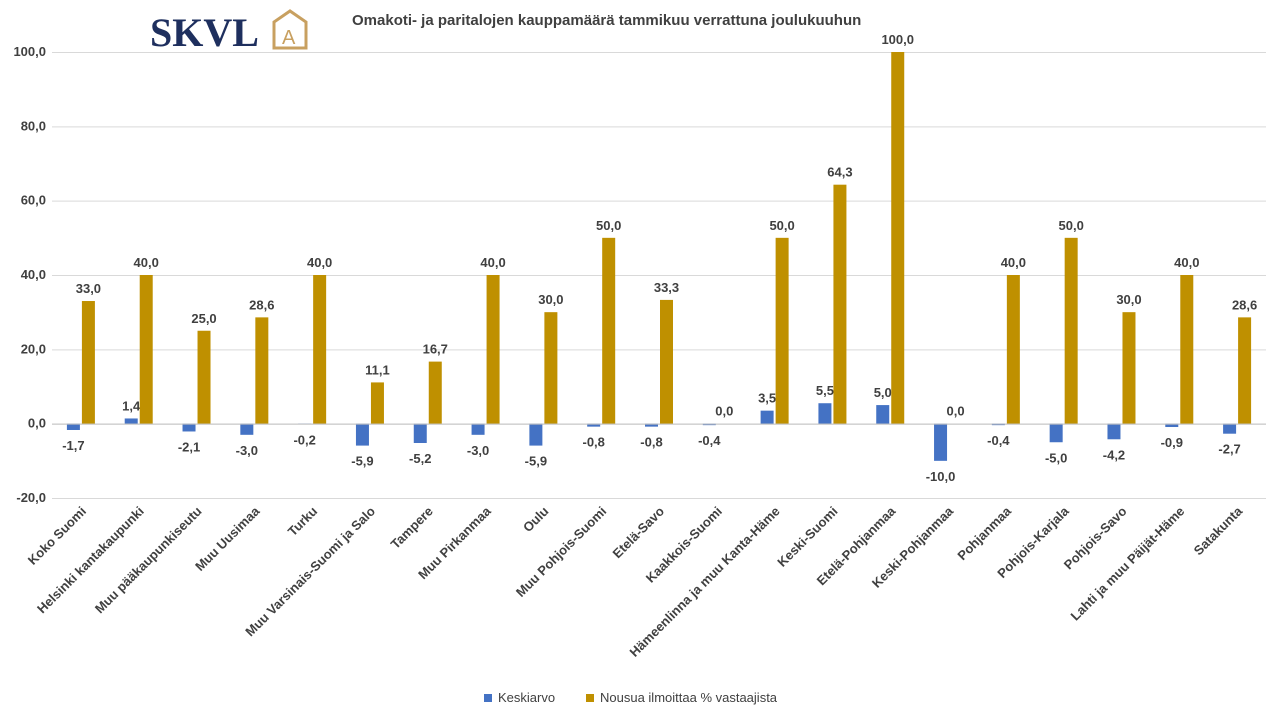  Describe the element at coordinates (304, 439) in the screenshot. I see `data-label: -0,2` at that location.